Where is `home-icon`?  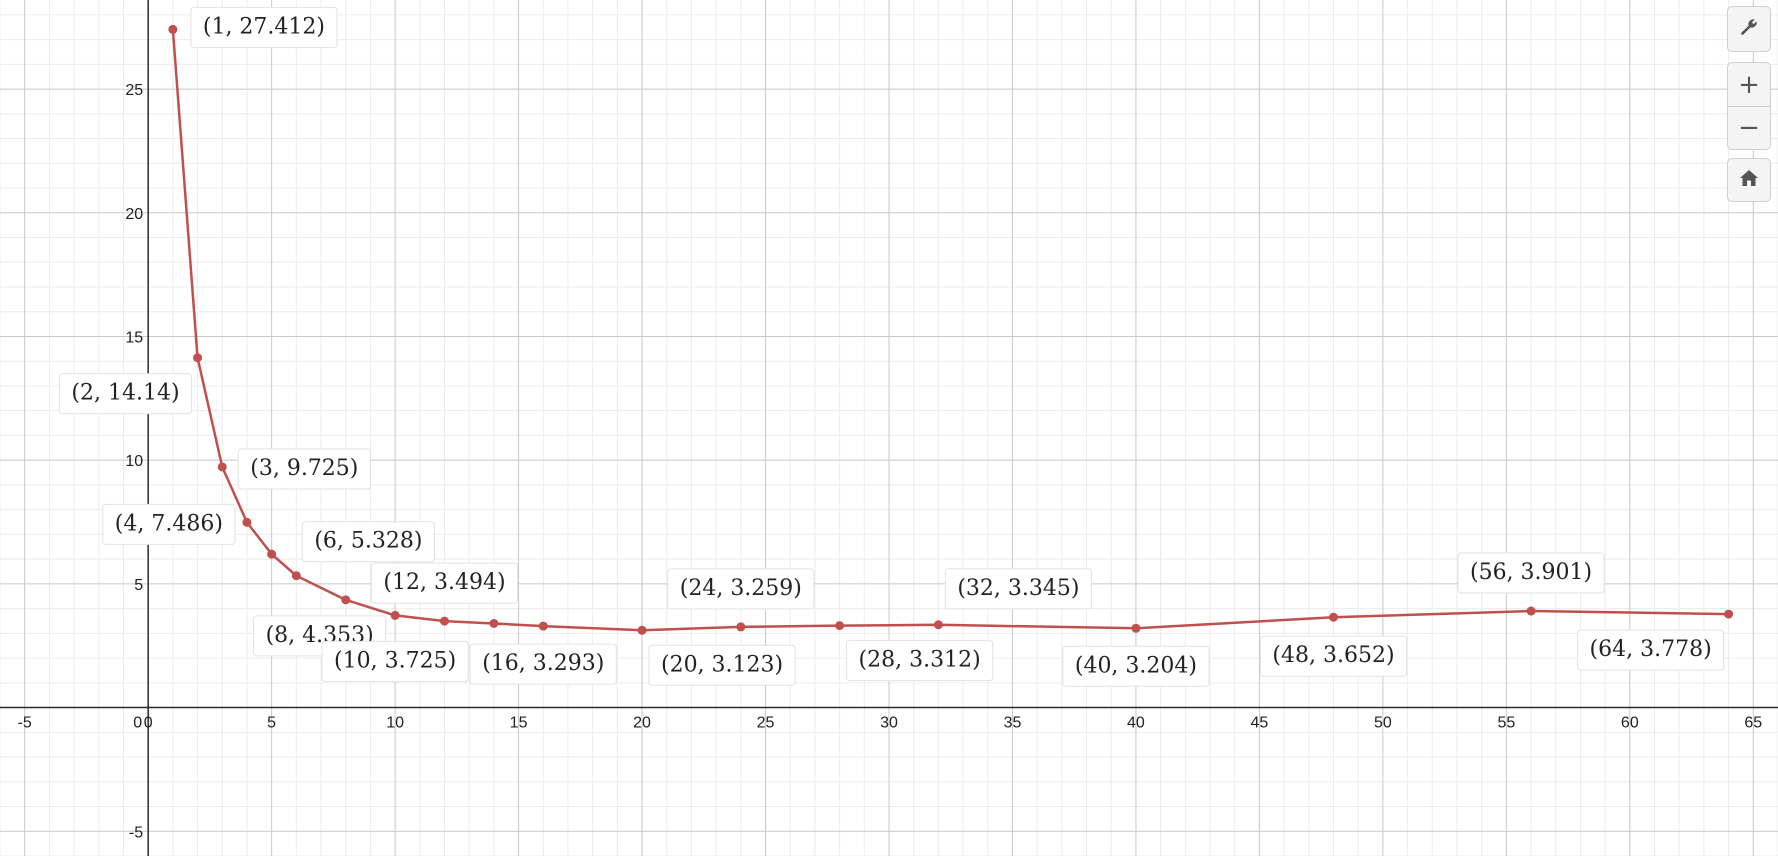
home-icon is located at coordinates (1749, 180).